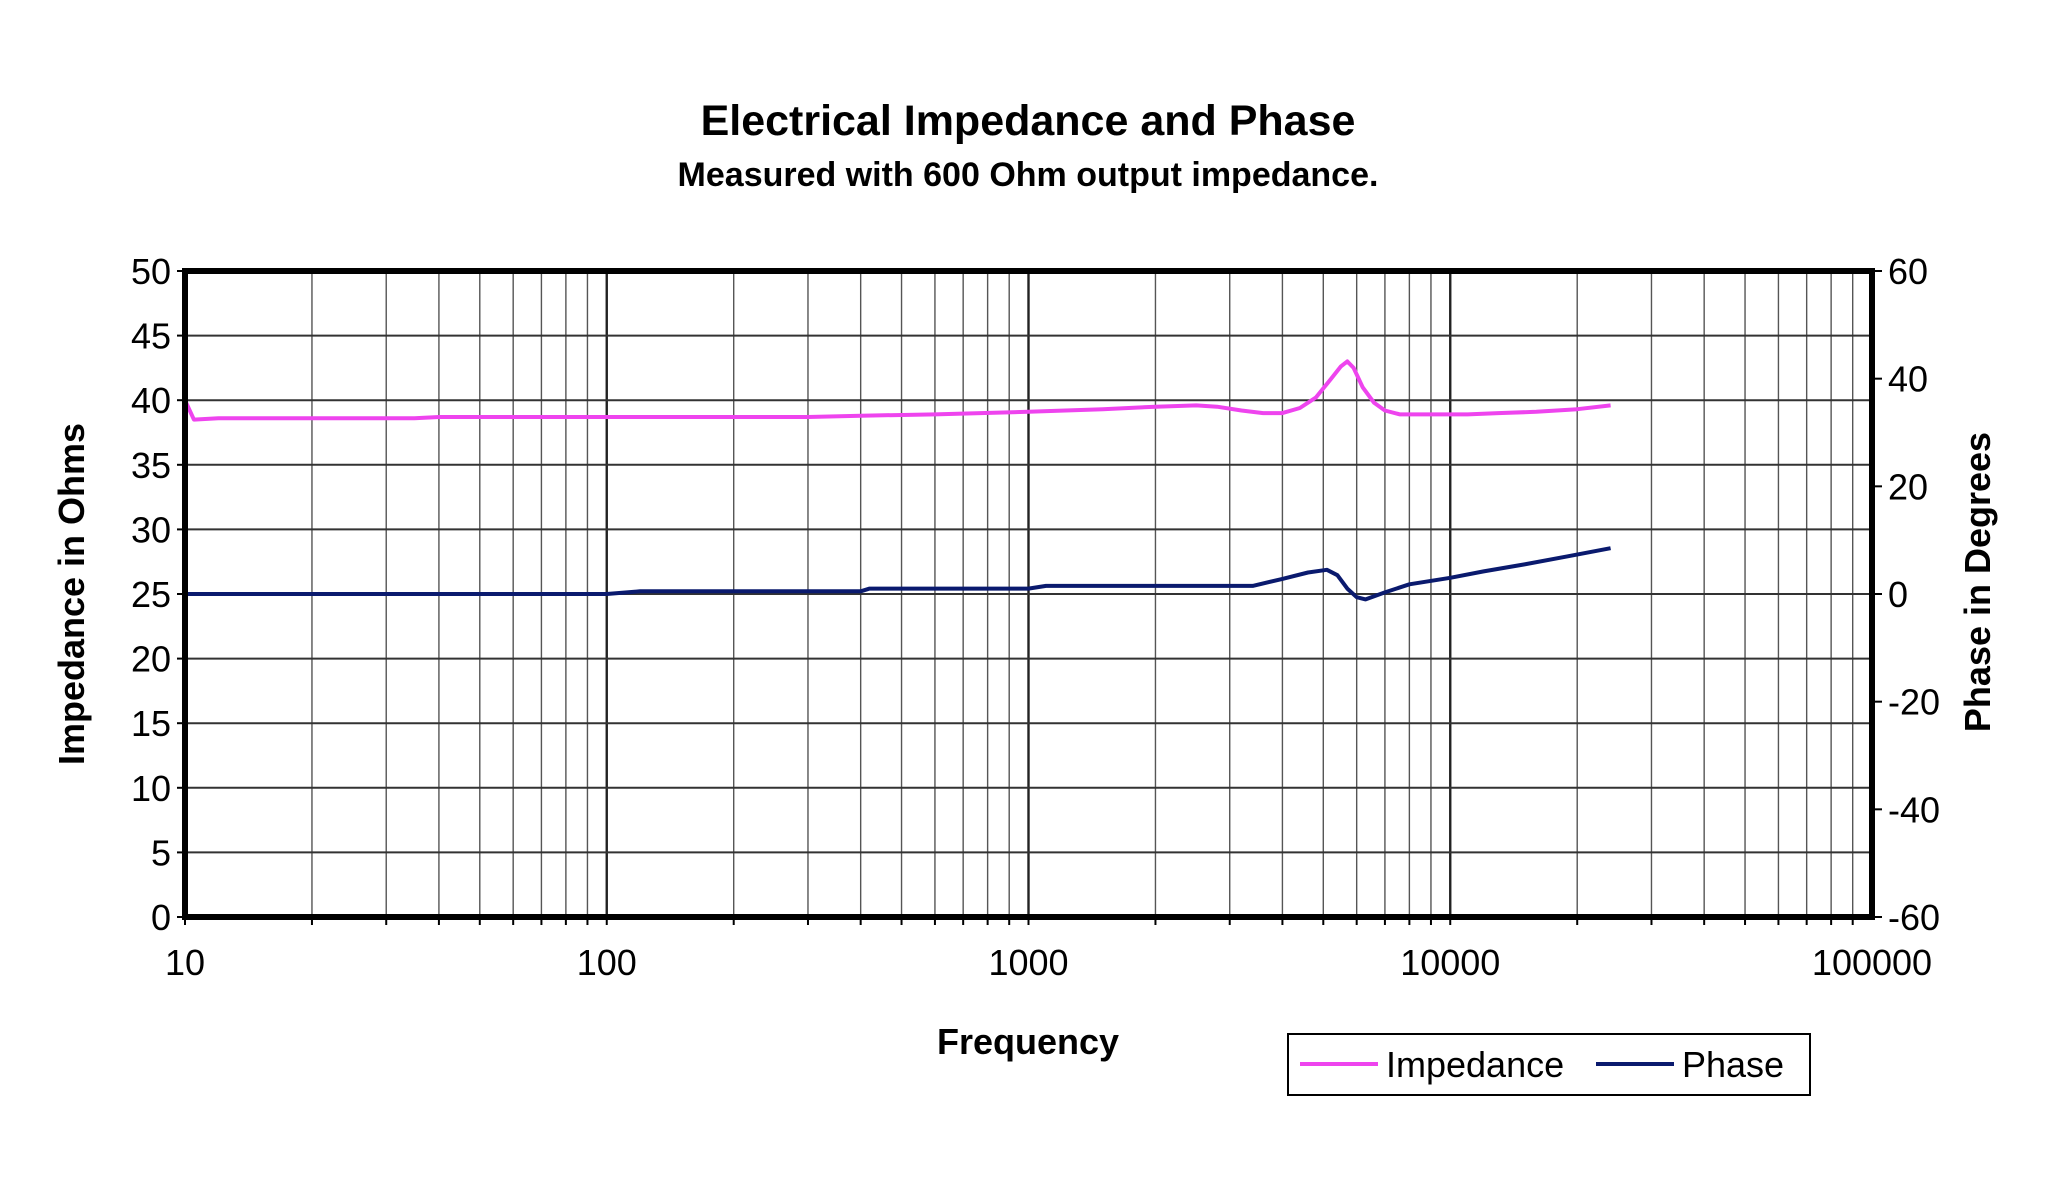  Describe the element at coordinates (1733, 1064) in the screenshot. I see `legend-label-phase: Phase` at that location.